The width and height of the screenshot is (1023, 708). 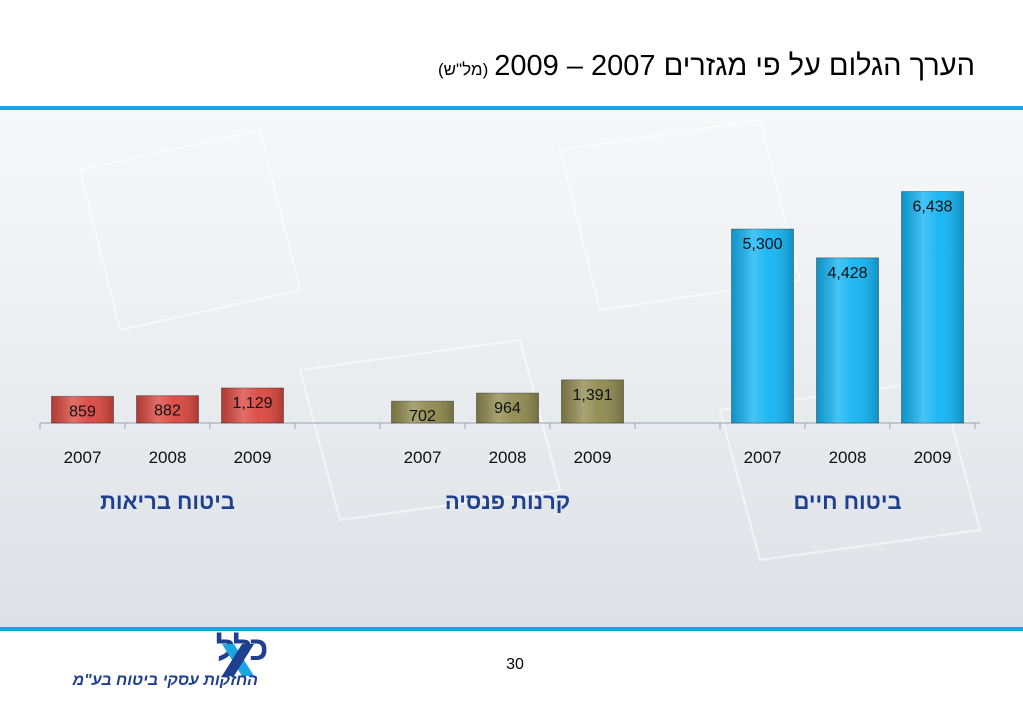 I want to click on title-text: הערך הגלום על פי מגזרים 2007 – 2009, so click(x=734, y=66).